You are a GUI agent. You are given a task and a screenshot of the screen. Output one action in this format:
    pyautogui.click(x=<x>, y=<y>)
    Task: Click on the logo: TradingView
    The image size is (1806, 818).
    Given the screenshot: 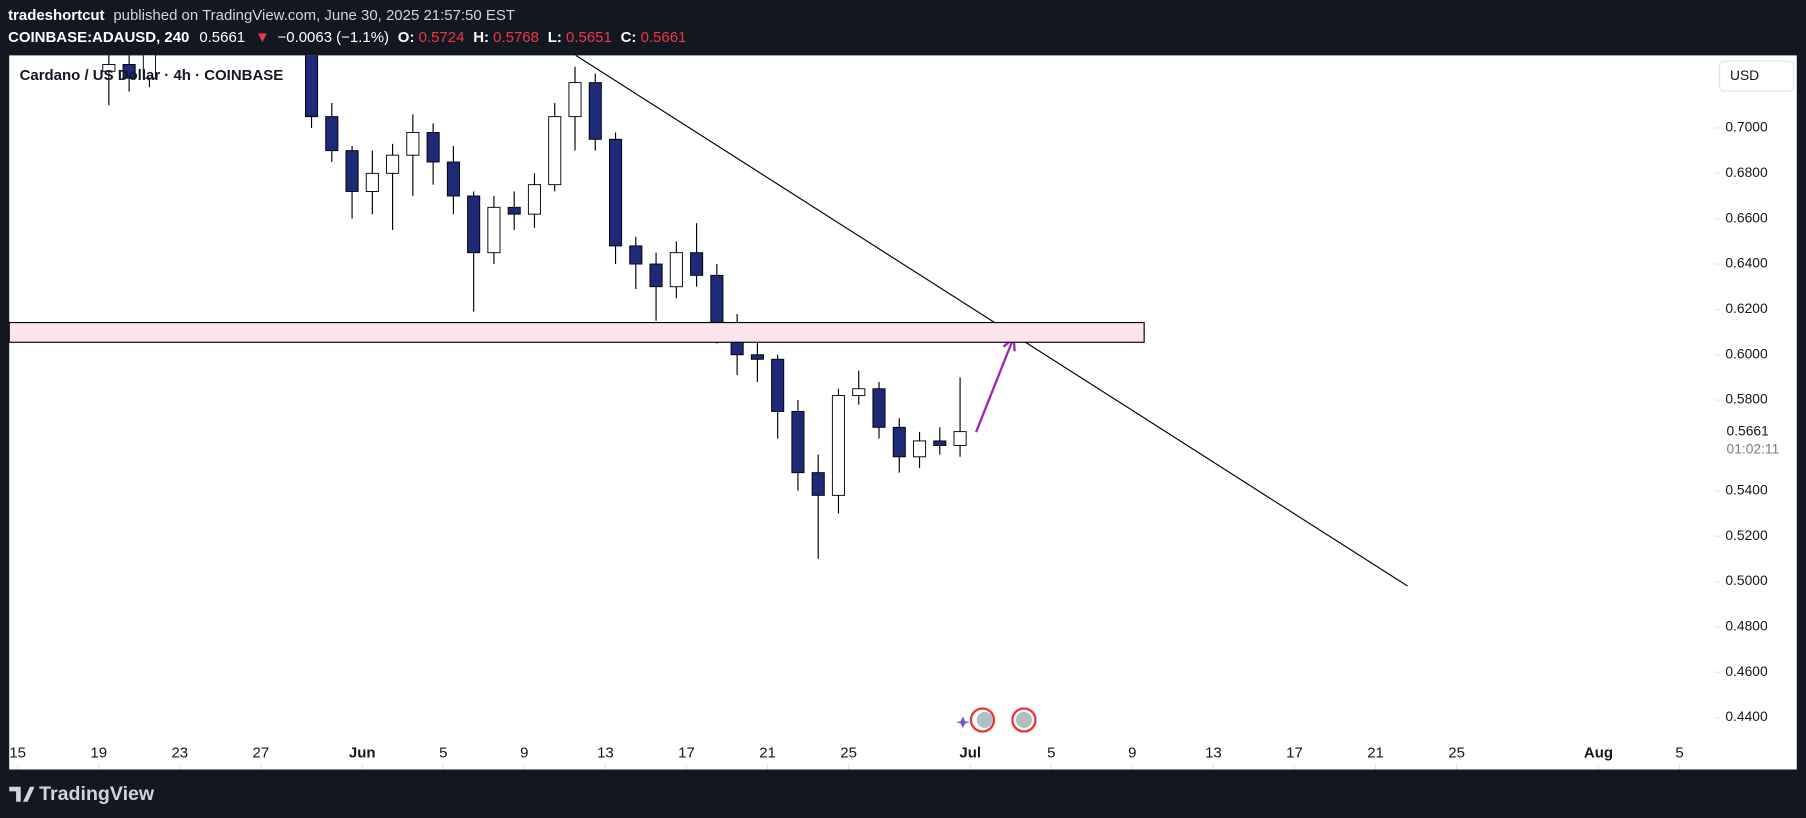 What is the action you would take?
    pyautogui.click(x=82, y=794)
    